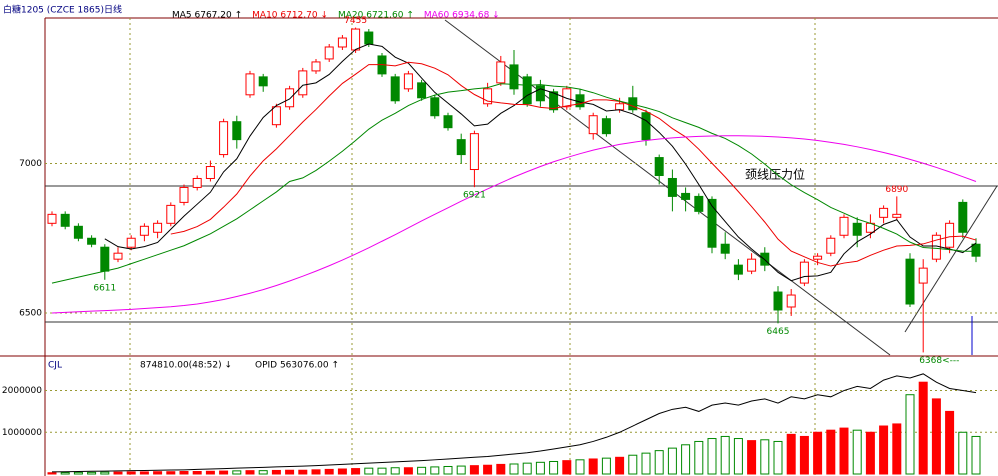  What do you see at coordinates (355, 21) in the screenshot?
I see `extreme-label: 7455` at bounding box center [355, 21].